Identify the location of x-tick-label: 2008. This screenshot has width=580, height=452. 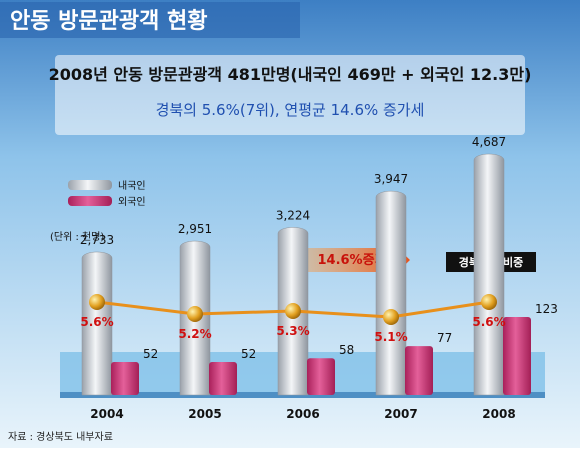
(498, 414).